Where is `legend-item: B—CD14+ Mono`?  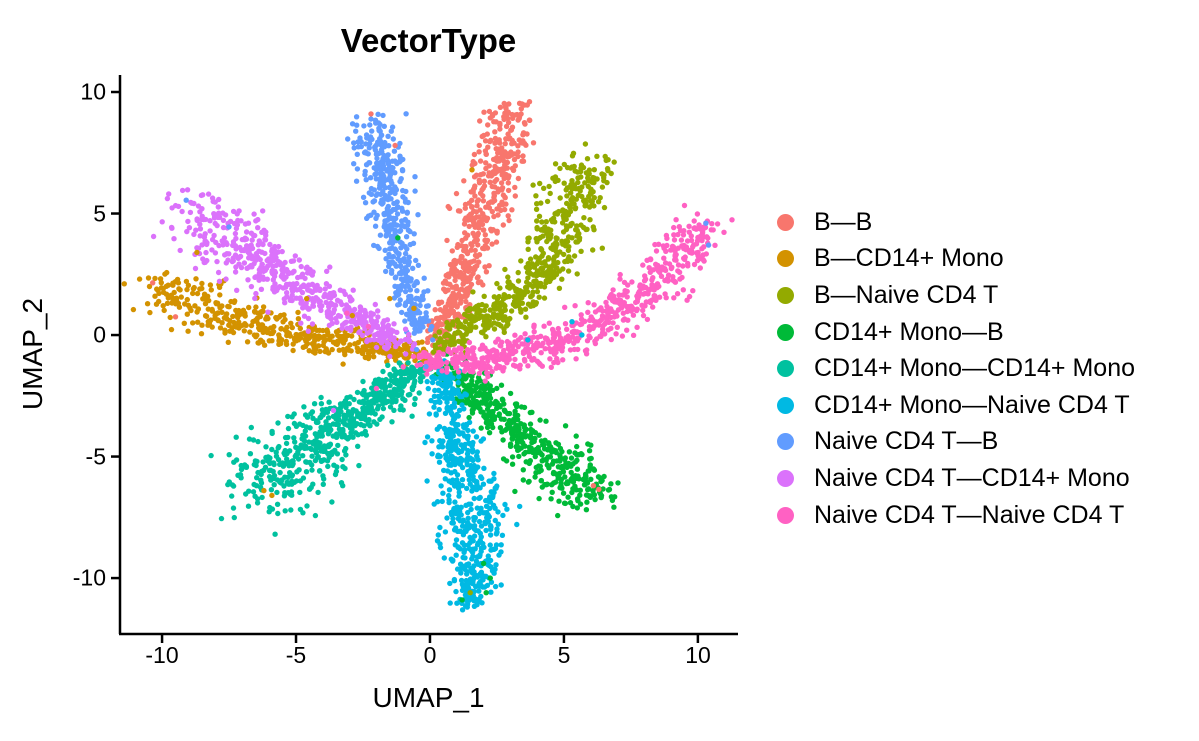 legend-item: B—CD14+ Mono is located at coordinates (956, 259).